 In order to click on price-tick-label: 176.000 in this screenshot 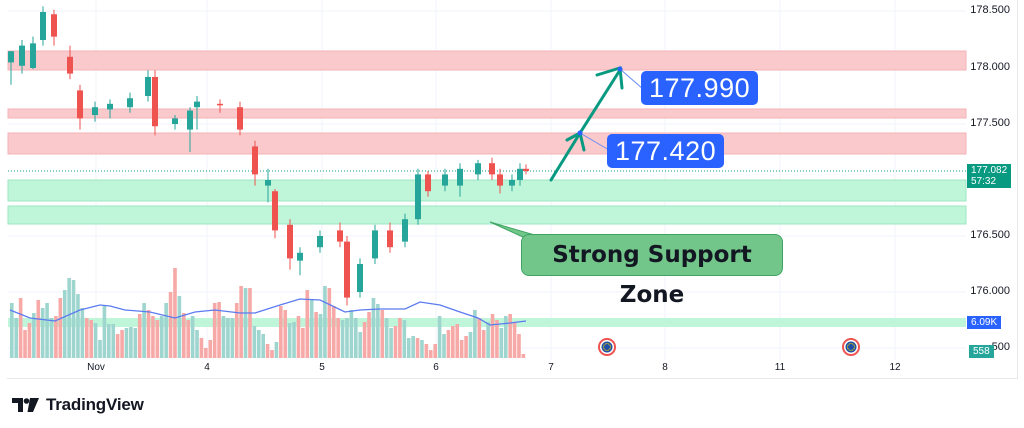, I will do `click(990, 291)`.